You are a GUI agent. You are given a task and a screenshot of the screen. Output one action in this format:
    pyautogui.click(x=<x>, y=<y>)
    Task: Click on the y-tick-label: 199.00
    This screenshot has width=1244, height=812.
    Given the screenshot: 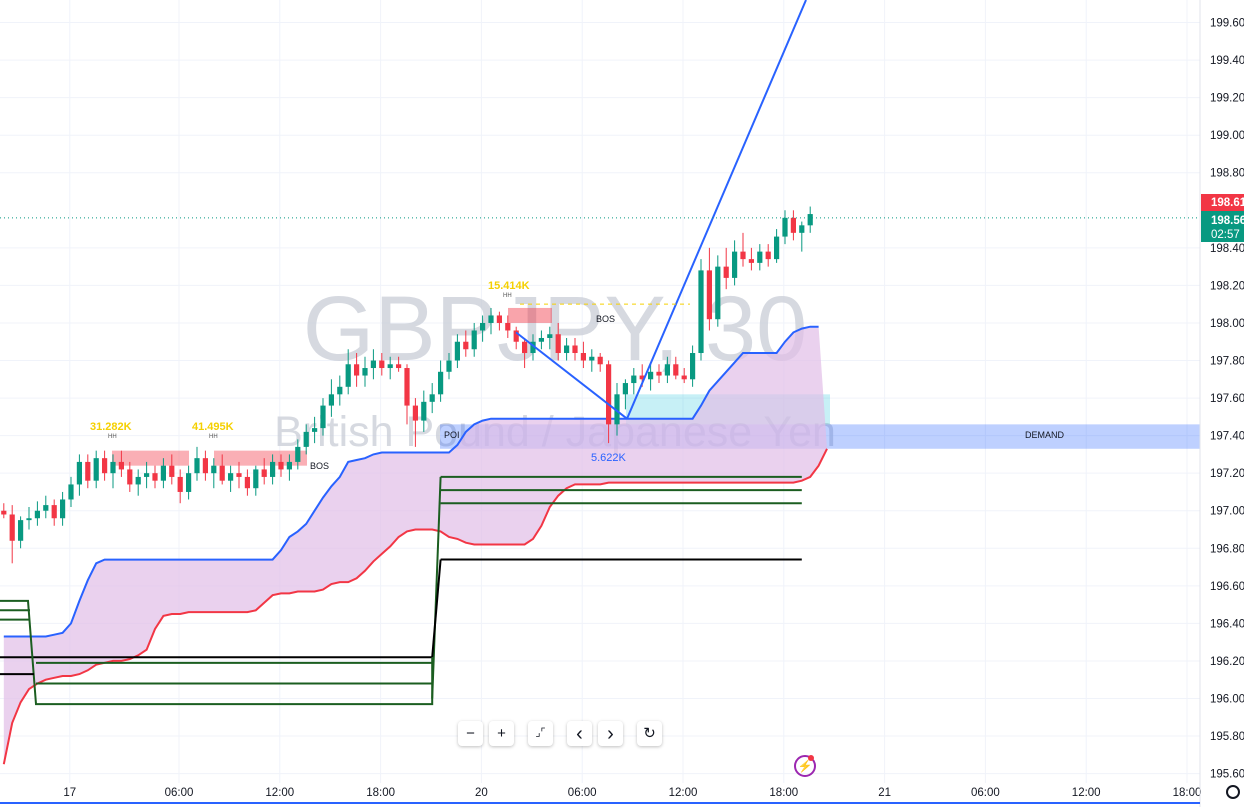 What is the action you would take?
    pyautogui.click(x=1227, y=136)
    